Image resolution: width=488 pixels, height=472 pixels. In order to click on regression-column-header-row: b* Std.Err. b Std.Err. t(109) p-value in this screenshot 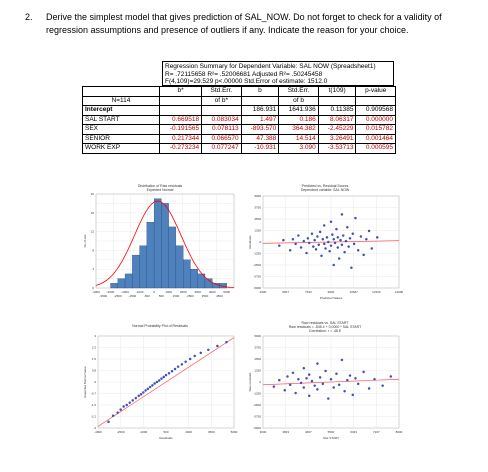, I will do `click(239, 91)`.